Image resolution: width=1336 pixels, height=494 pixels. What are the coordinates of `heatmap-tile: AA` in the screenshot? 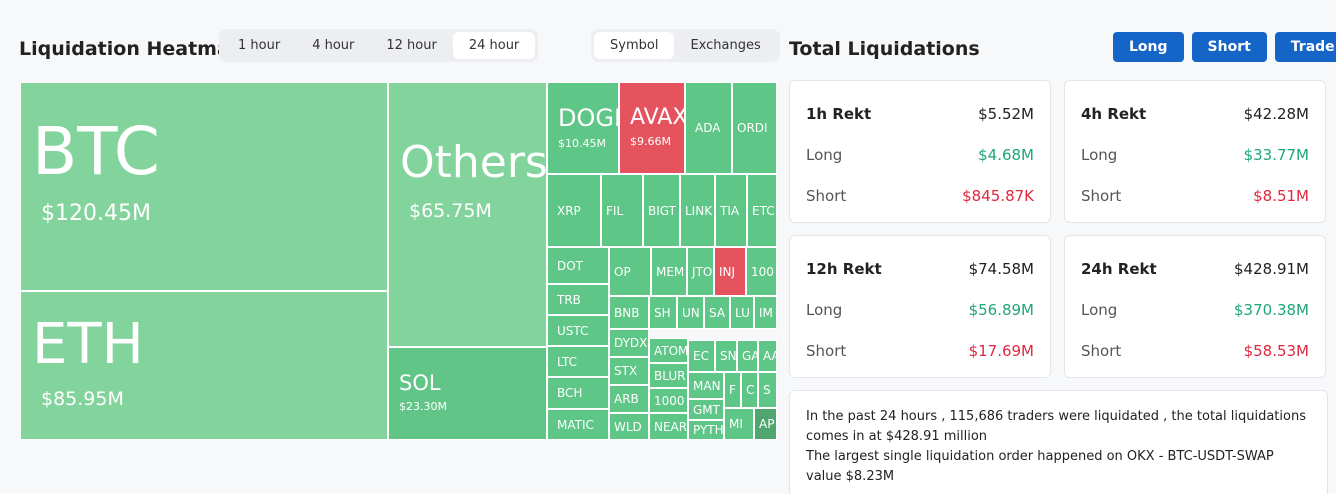 It's located at (767, 356).